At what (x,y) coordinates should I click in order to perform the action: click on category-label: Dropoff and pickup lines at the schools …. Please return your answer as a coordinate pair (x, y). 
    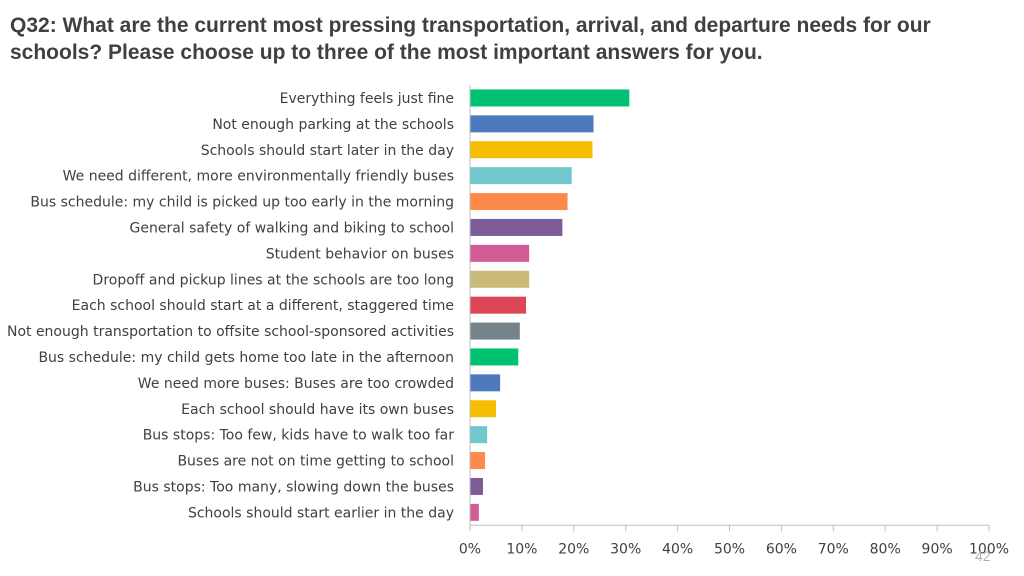
    Looking at the image, I should click on (273, 280).